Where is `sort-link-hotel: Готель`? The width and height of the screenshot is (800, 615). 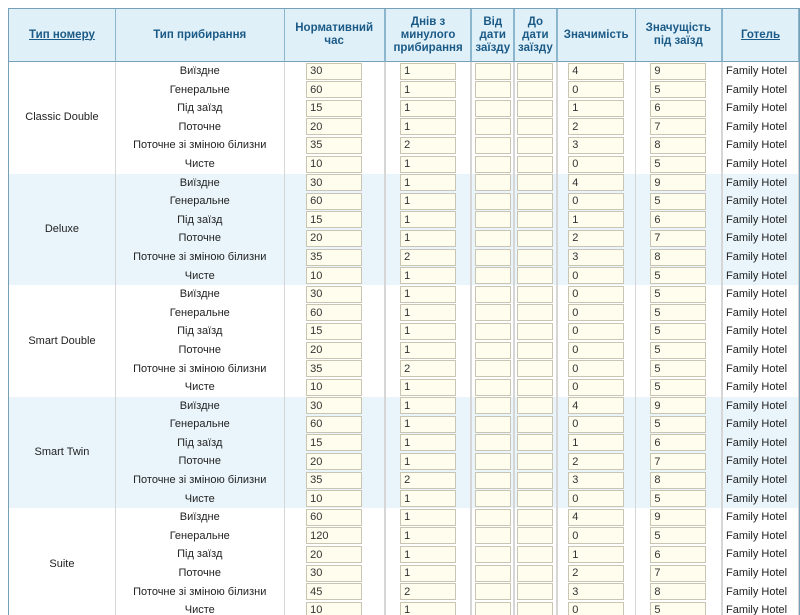
sort-link-hotel: Готель is located at coordinates (760, 34).